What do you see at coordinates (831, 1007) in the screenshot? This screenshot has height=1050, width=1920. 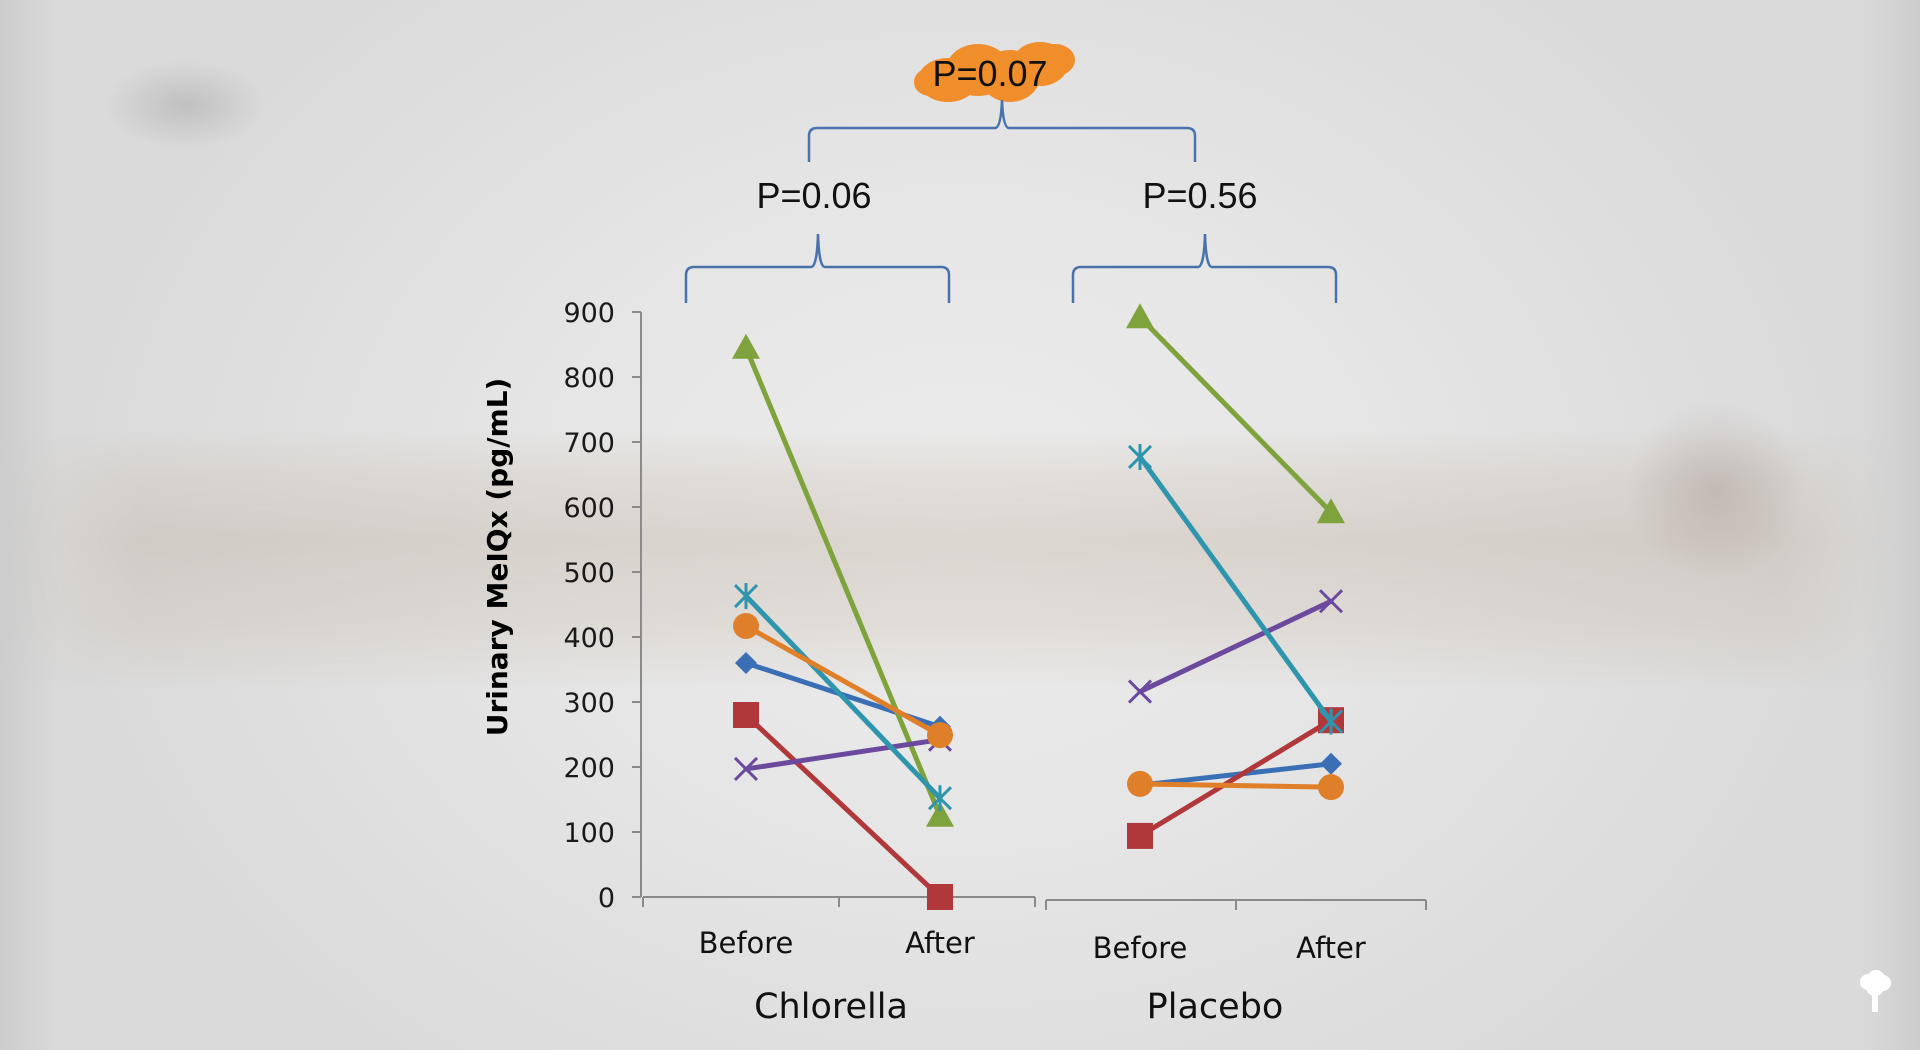 I see `x-group-label: Chlorella` at bounding box center [831, 1007].